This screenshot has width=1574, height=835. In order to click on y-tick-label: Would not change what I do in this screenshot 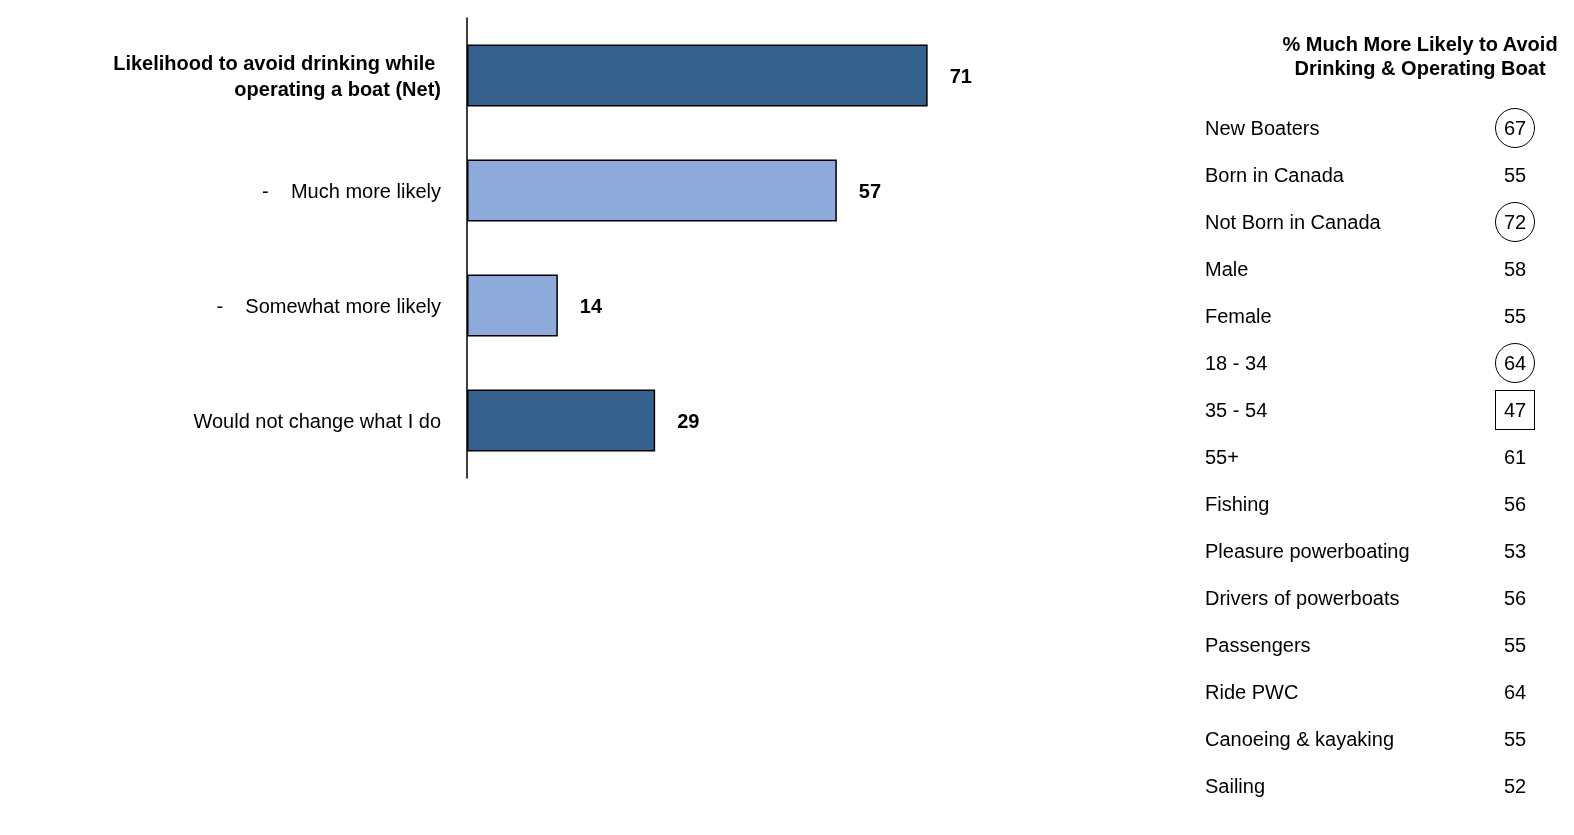, I will do `click(317, 420)`.